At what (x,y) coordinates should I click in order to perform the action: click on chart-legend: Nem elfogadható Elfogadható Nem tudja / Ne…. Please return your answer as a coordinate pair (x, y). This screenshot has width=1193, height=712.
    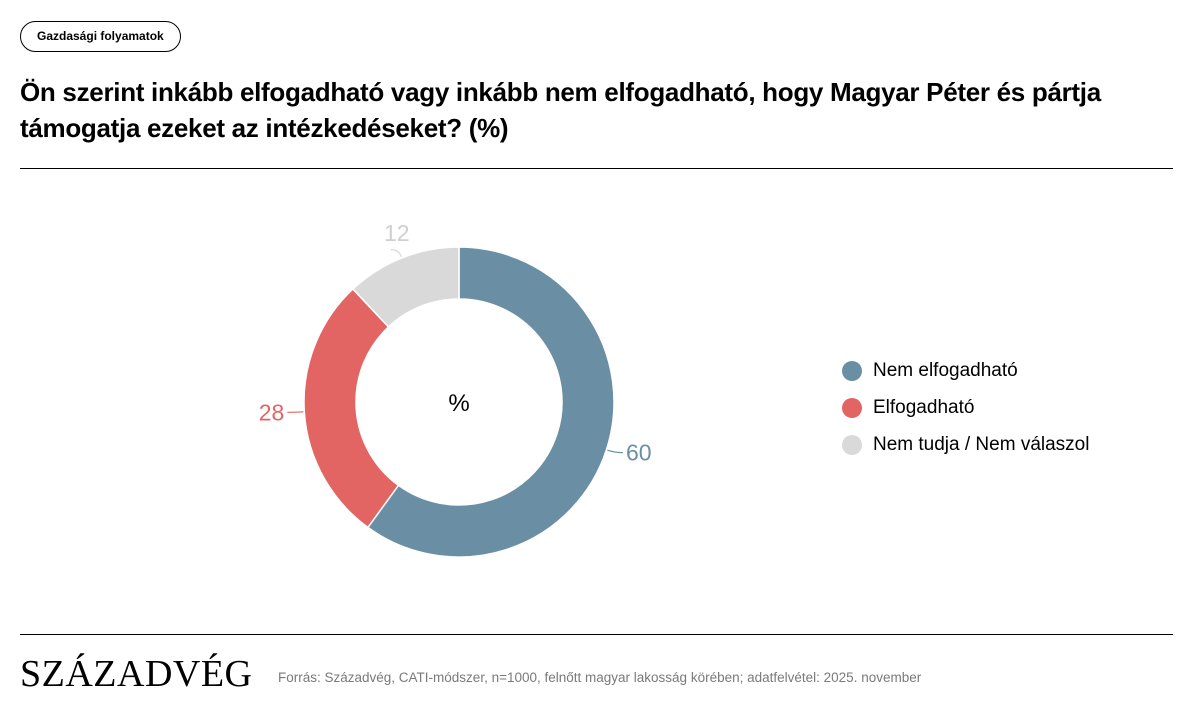
    Looking at the image, I should click on (965, 407).